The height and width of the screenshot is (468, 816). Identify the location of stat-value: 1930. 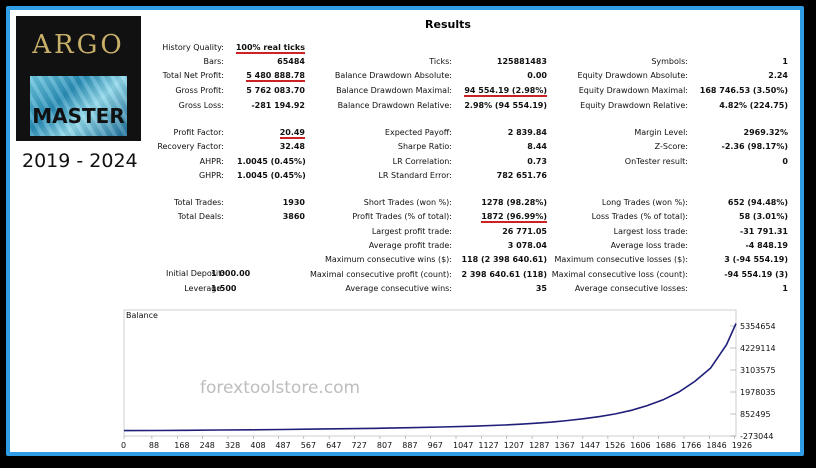
(293, 202).